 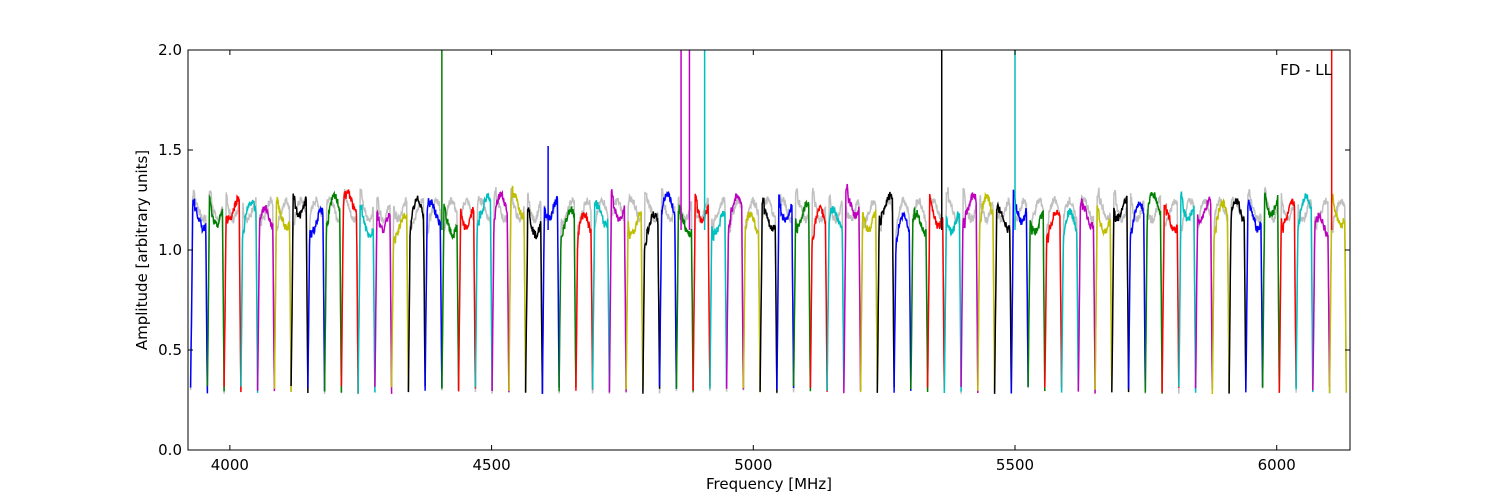 What do you see at coordinates (142, 250) in the screenshot?
I see `y-axis-label: Amplitude [arbitrary units]` at bounding box center [142, 250].